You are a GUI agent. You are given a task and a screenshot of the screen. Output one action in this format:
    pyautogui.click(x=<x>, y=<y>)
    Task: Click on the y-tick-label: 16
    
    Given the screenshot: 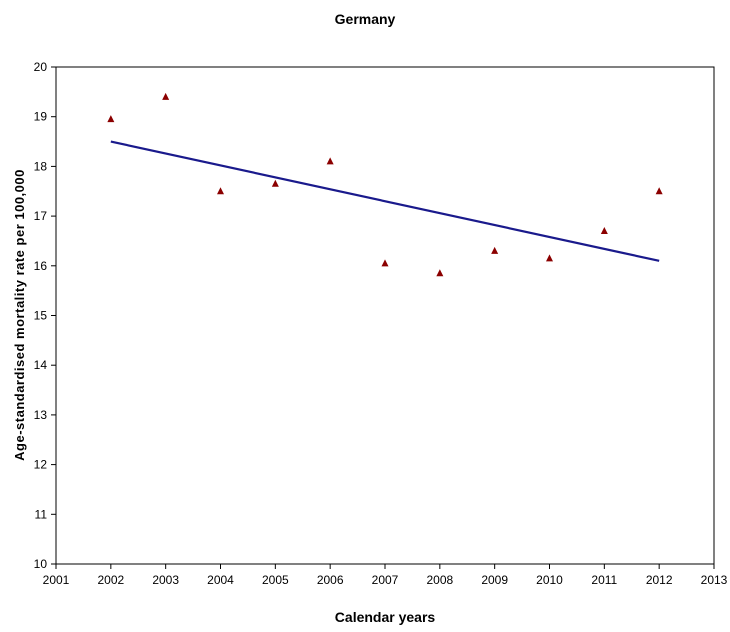 What is the action you would take?
    pyautogui.click(x=41, y=266)
    